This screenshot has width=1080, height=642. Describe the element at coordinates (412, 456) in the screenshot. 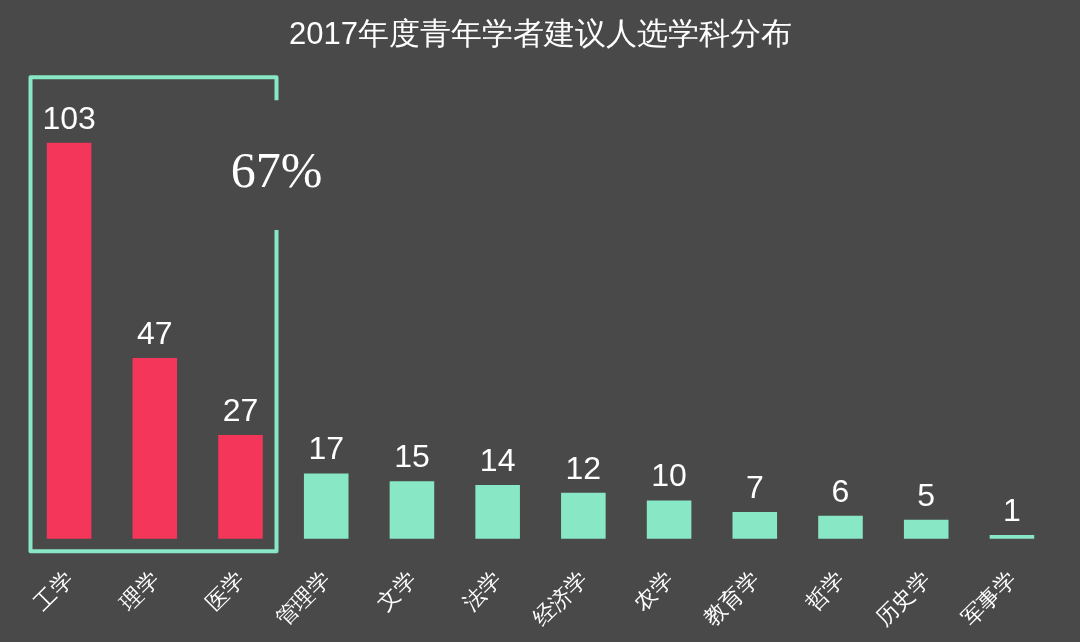

I see `data-label: 15` at that location.